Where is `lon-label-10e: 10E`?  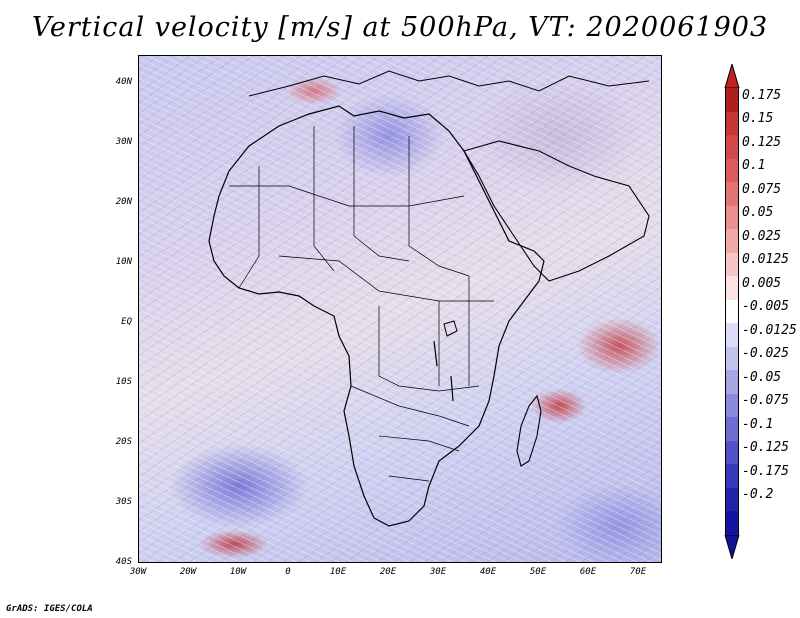
lon-label-10e: 10E is located at coordinates (338, 572).